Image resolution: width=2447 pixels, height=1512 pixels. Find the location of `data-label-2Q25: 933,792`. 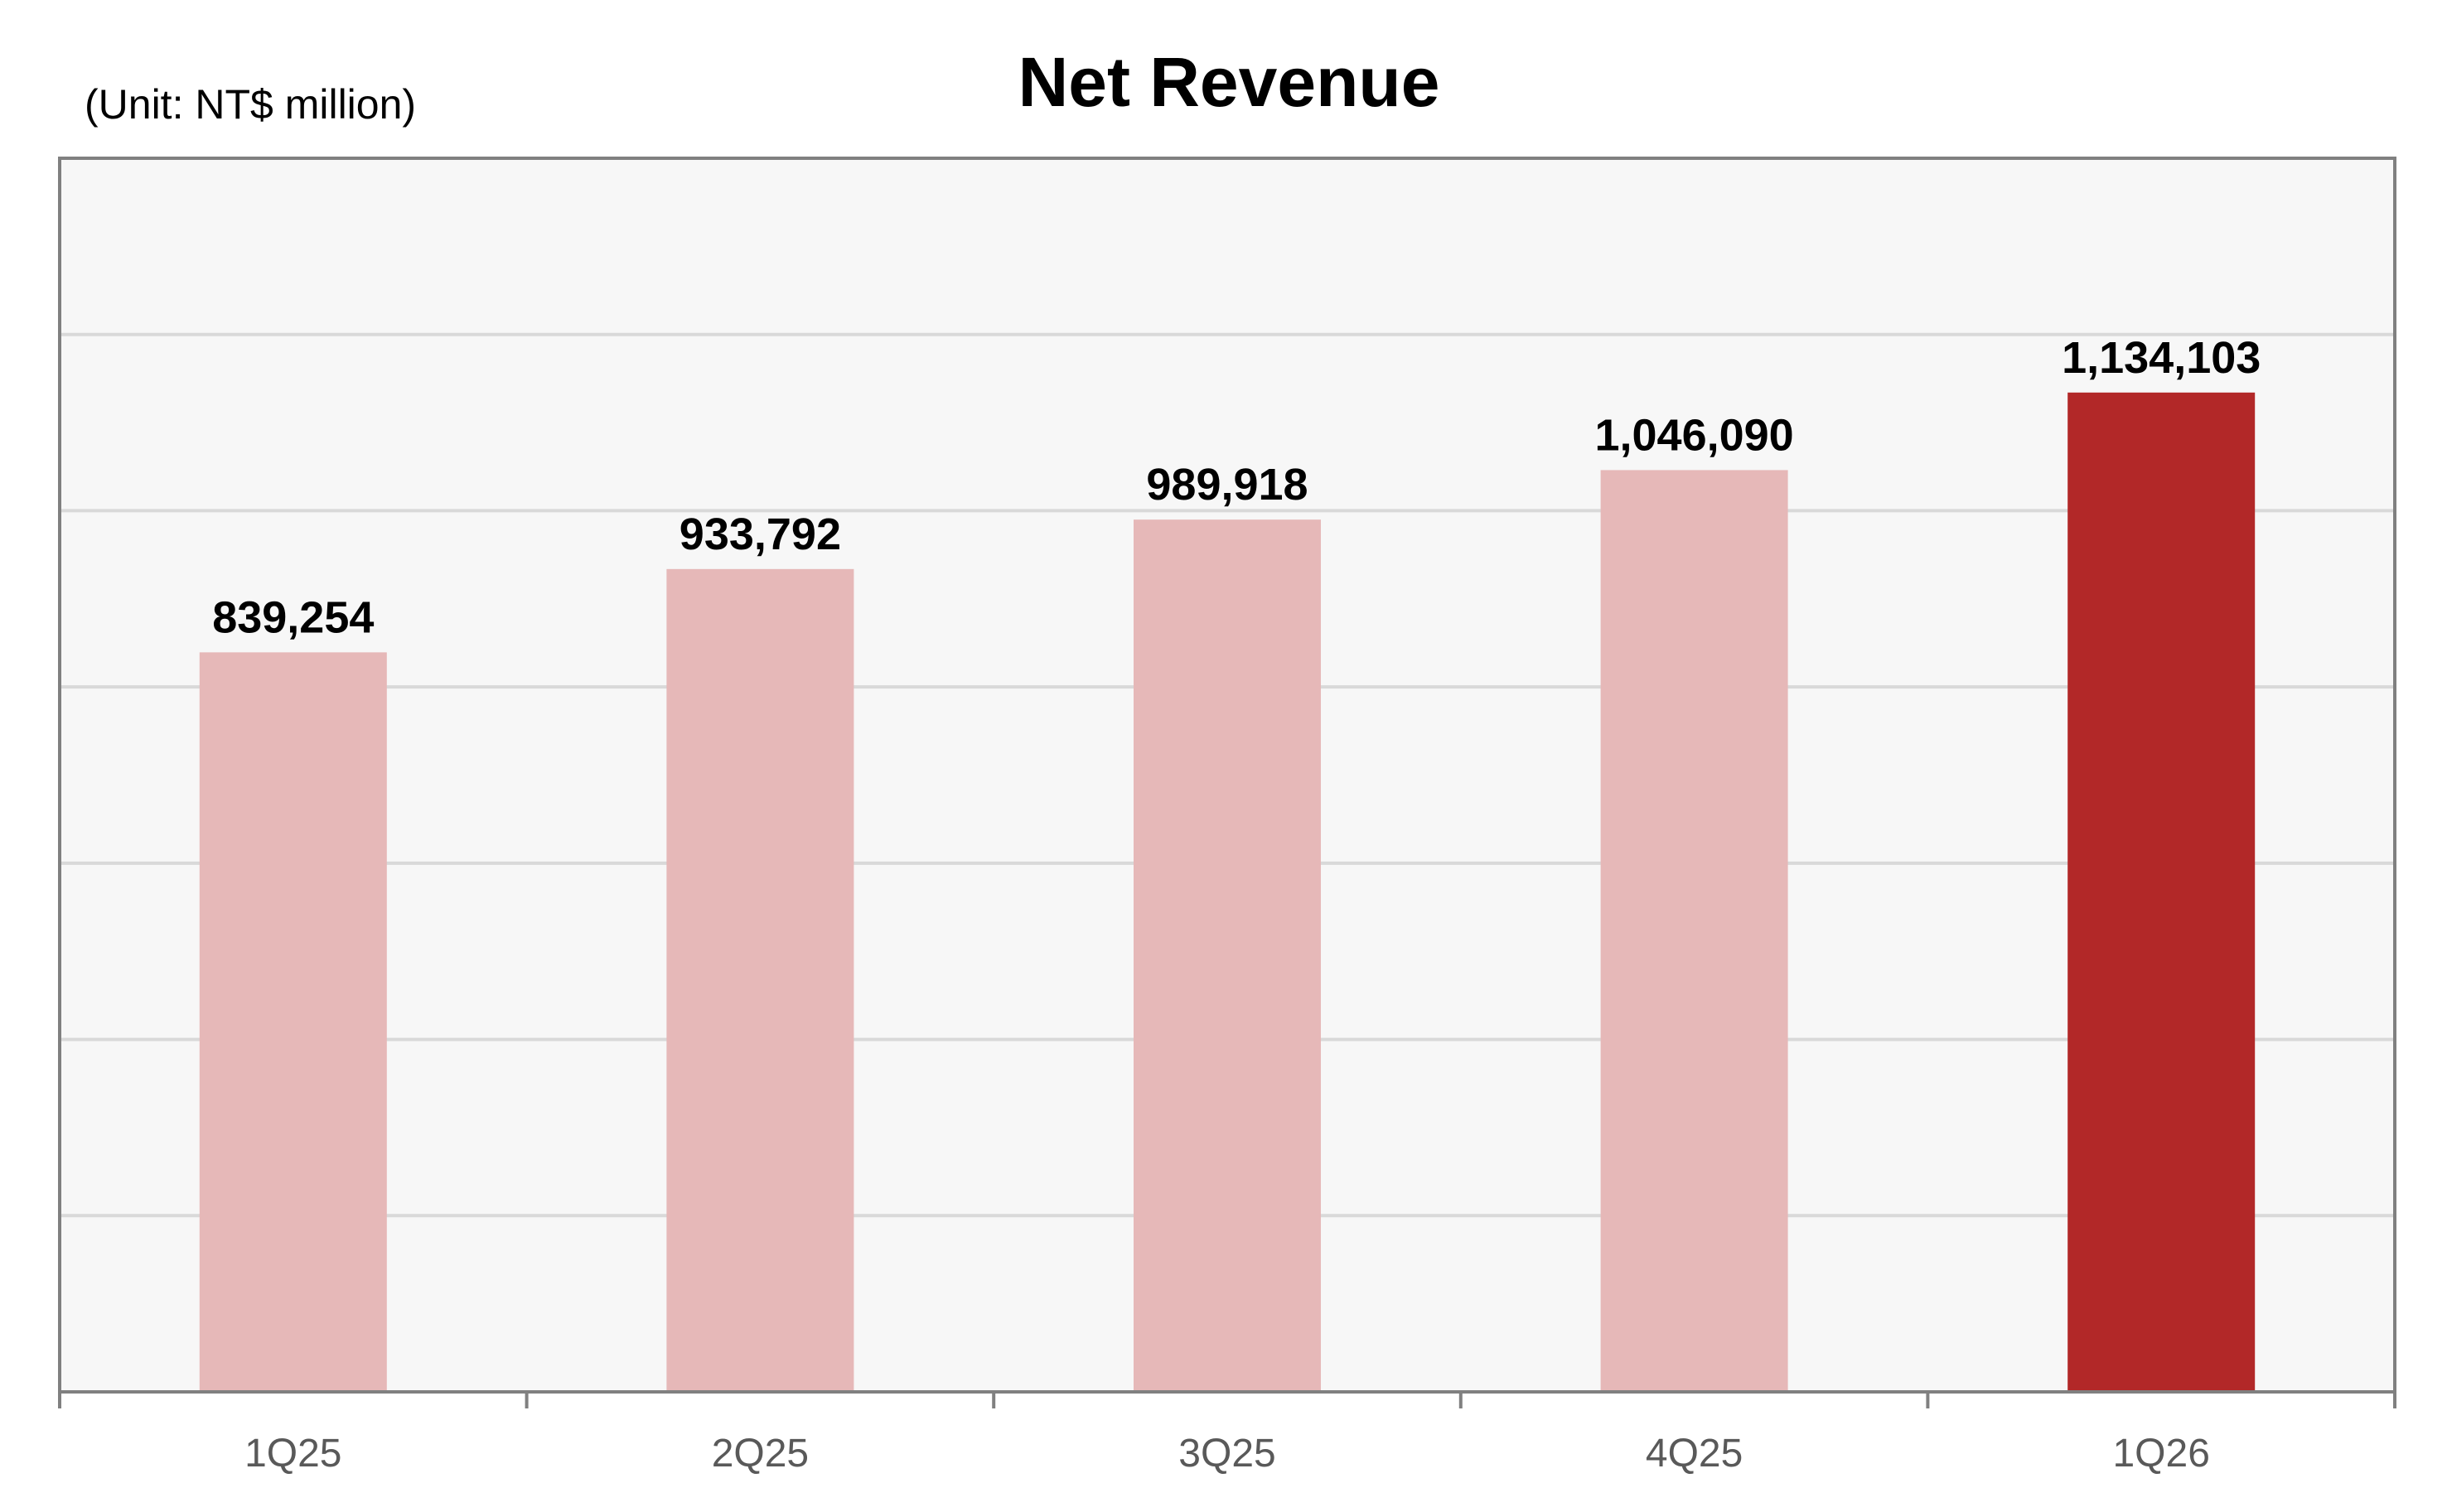

data-label-2Q25: 933,792 is located at coordinates (760, 534).